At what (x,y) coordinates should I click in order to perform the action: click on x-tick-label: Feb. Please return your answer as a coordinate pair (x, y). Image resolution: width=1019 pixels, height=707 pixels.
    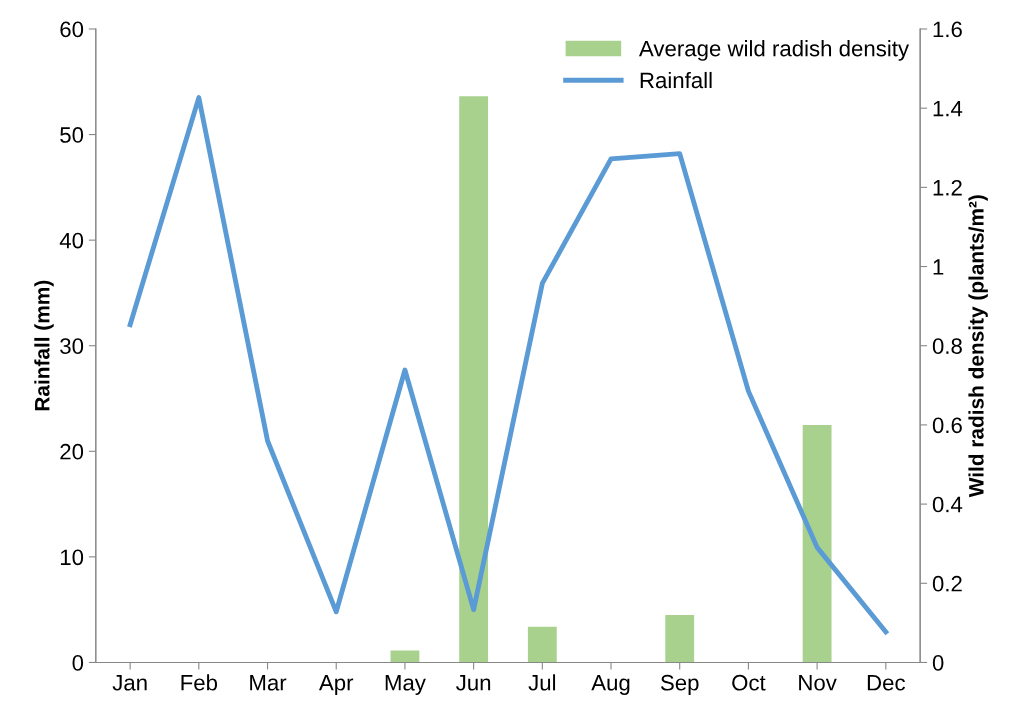
    Looking at the image, I should click on (199, 682).